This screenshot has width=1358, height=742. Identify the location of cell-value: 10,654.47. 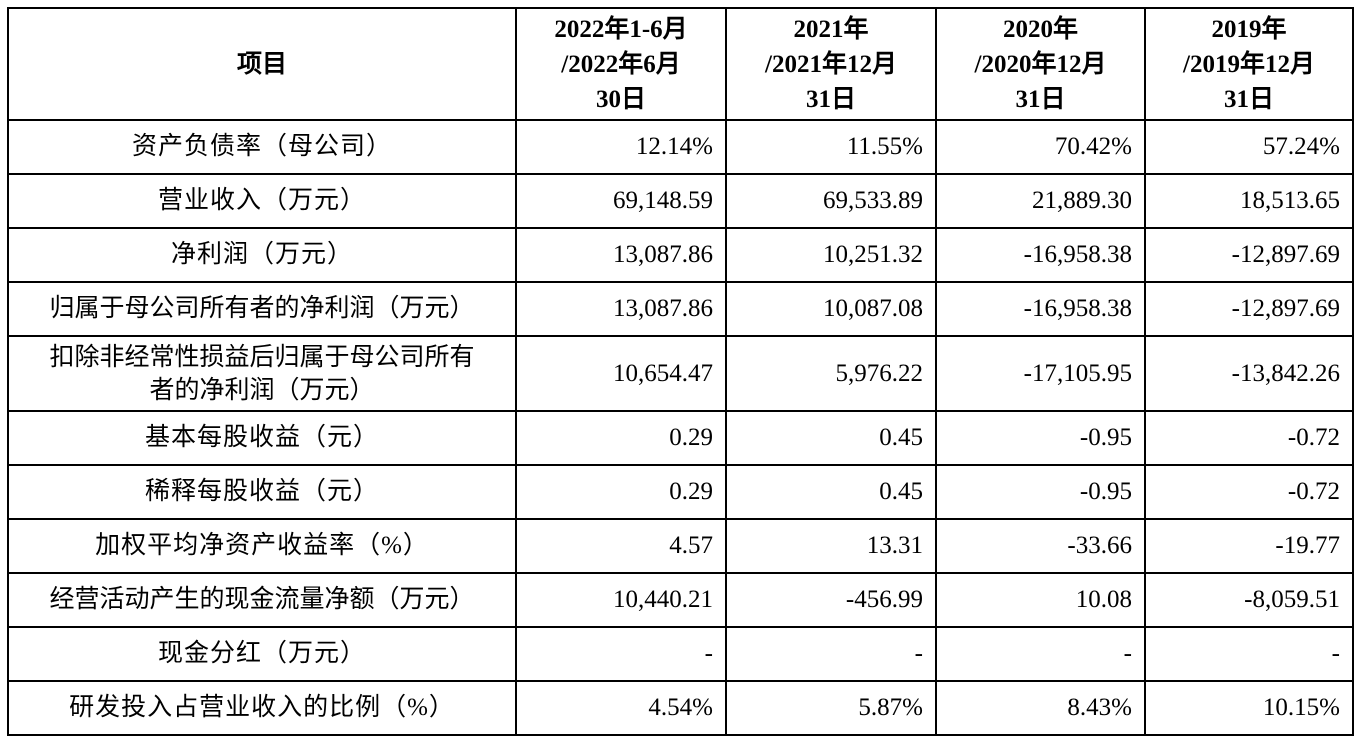
(621, 373).